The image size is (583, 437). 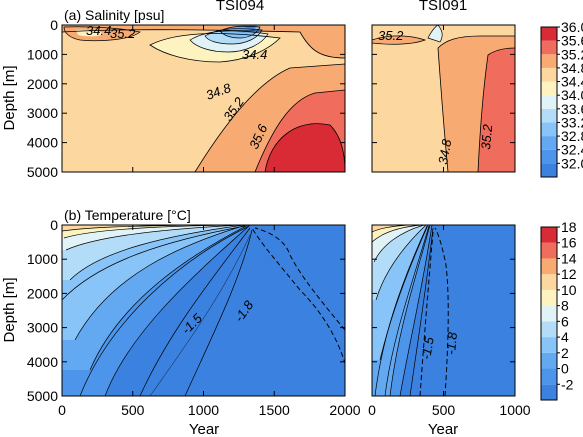 I want to click on colorbar-label: 16, so click(x=569, y=243).